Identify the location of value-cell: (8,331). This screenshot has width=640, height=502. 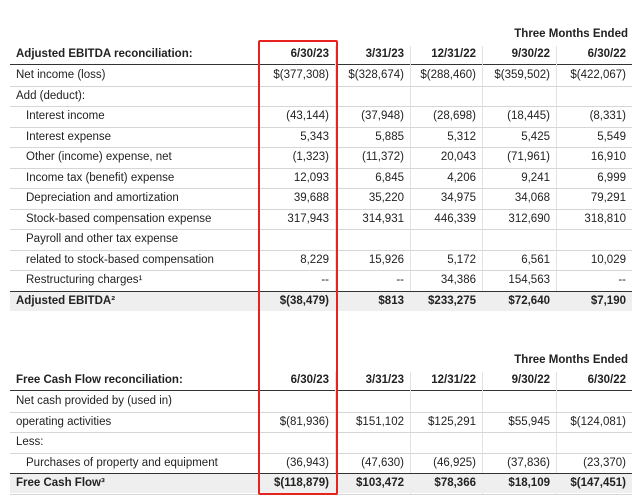
(607, 116).